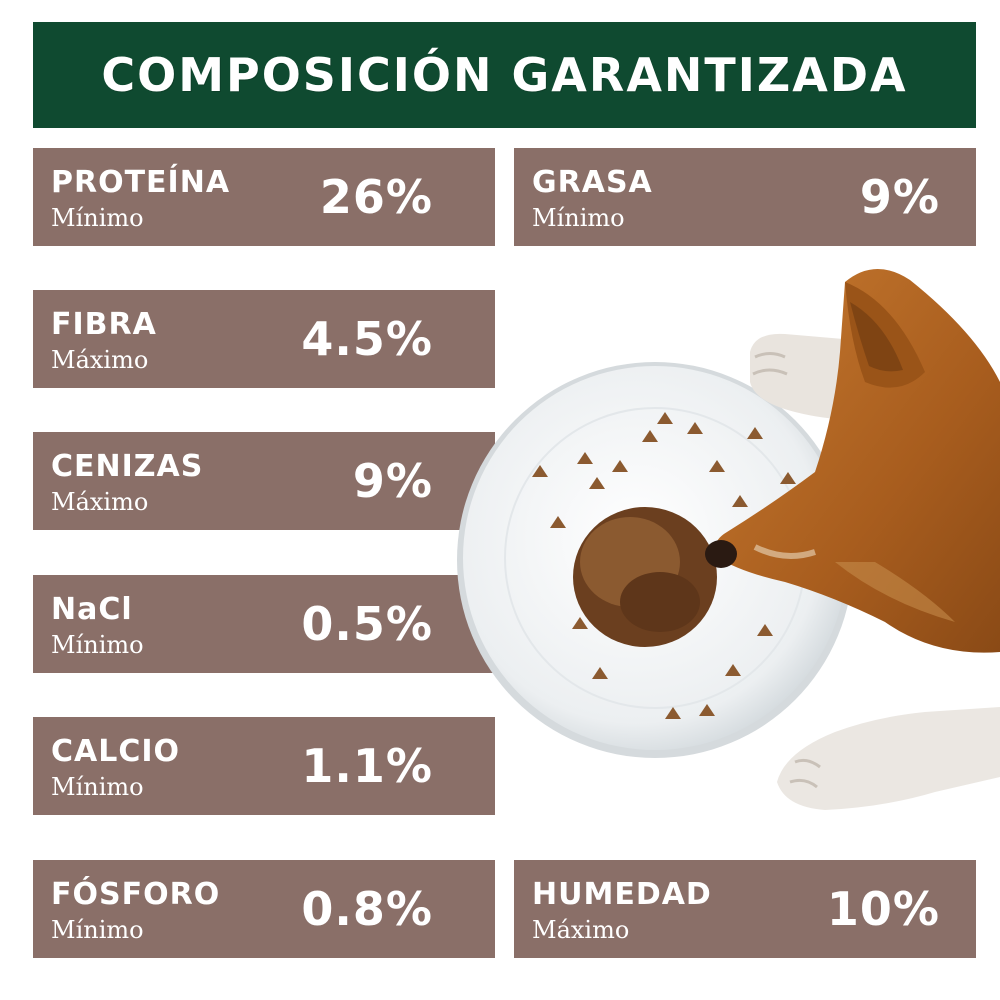  Describe the element at coordinates (264, 481) in the screenshot. I see `nutrient-box-cenizas: CENIZAS Máximo 9%` at that location.